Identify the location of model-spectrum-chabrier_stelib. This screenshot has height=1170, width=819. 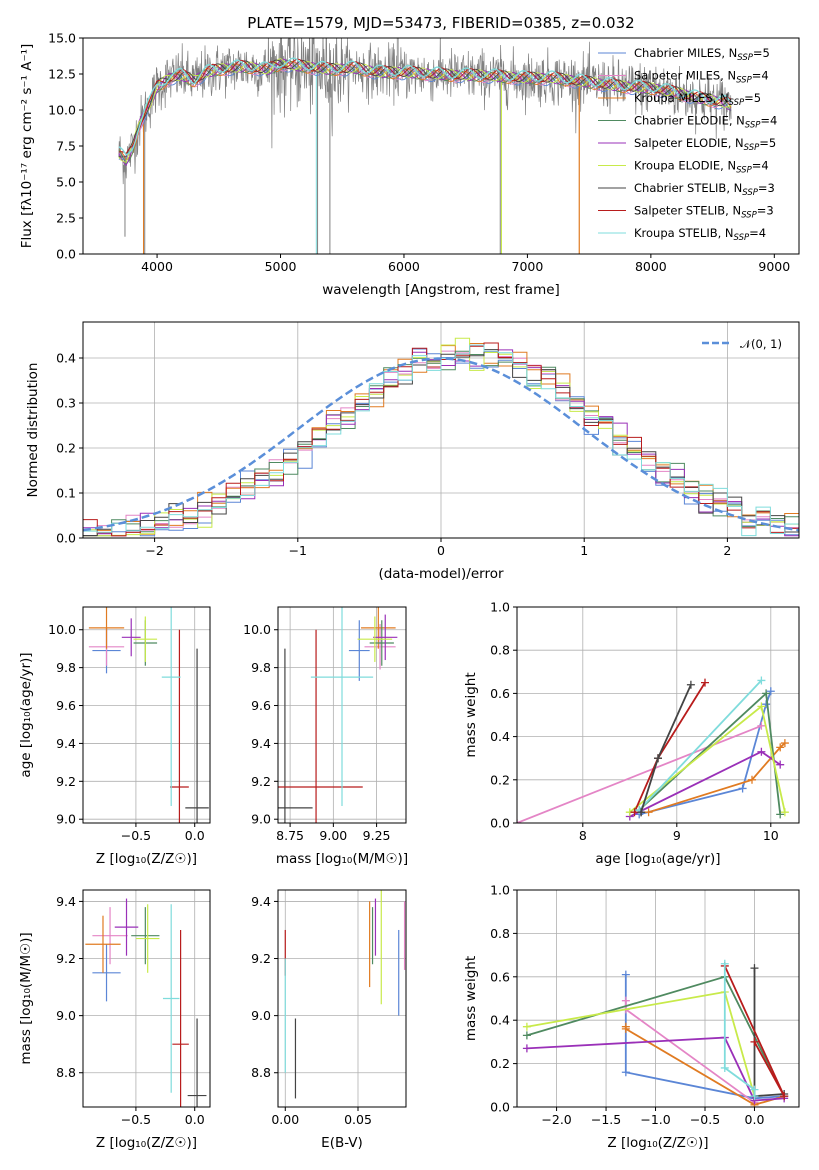
(425, 108).